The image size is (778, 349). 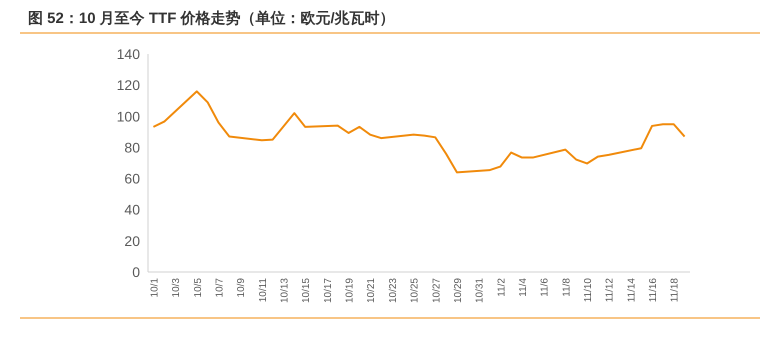 I want to click on x-tick-label: 10/27, so click(x=436, y=291).